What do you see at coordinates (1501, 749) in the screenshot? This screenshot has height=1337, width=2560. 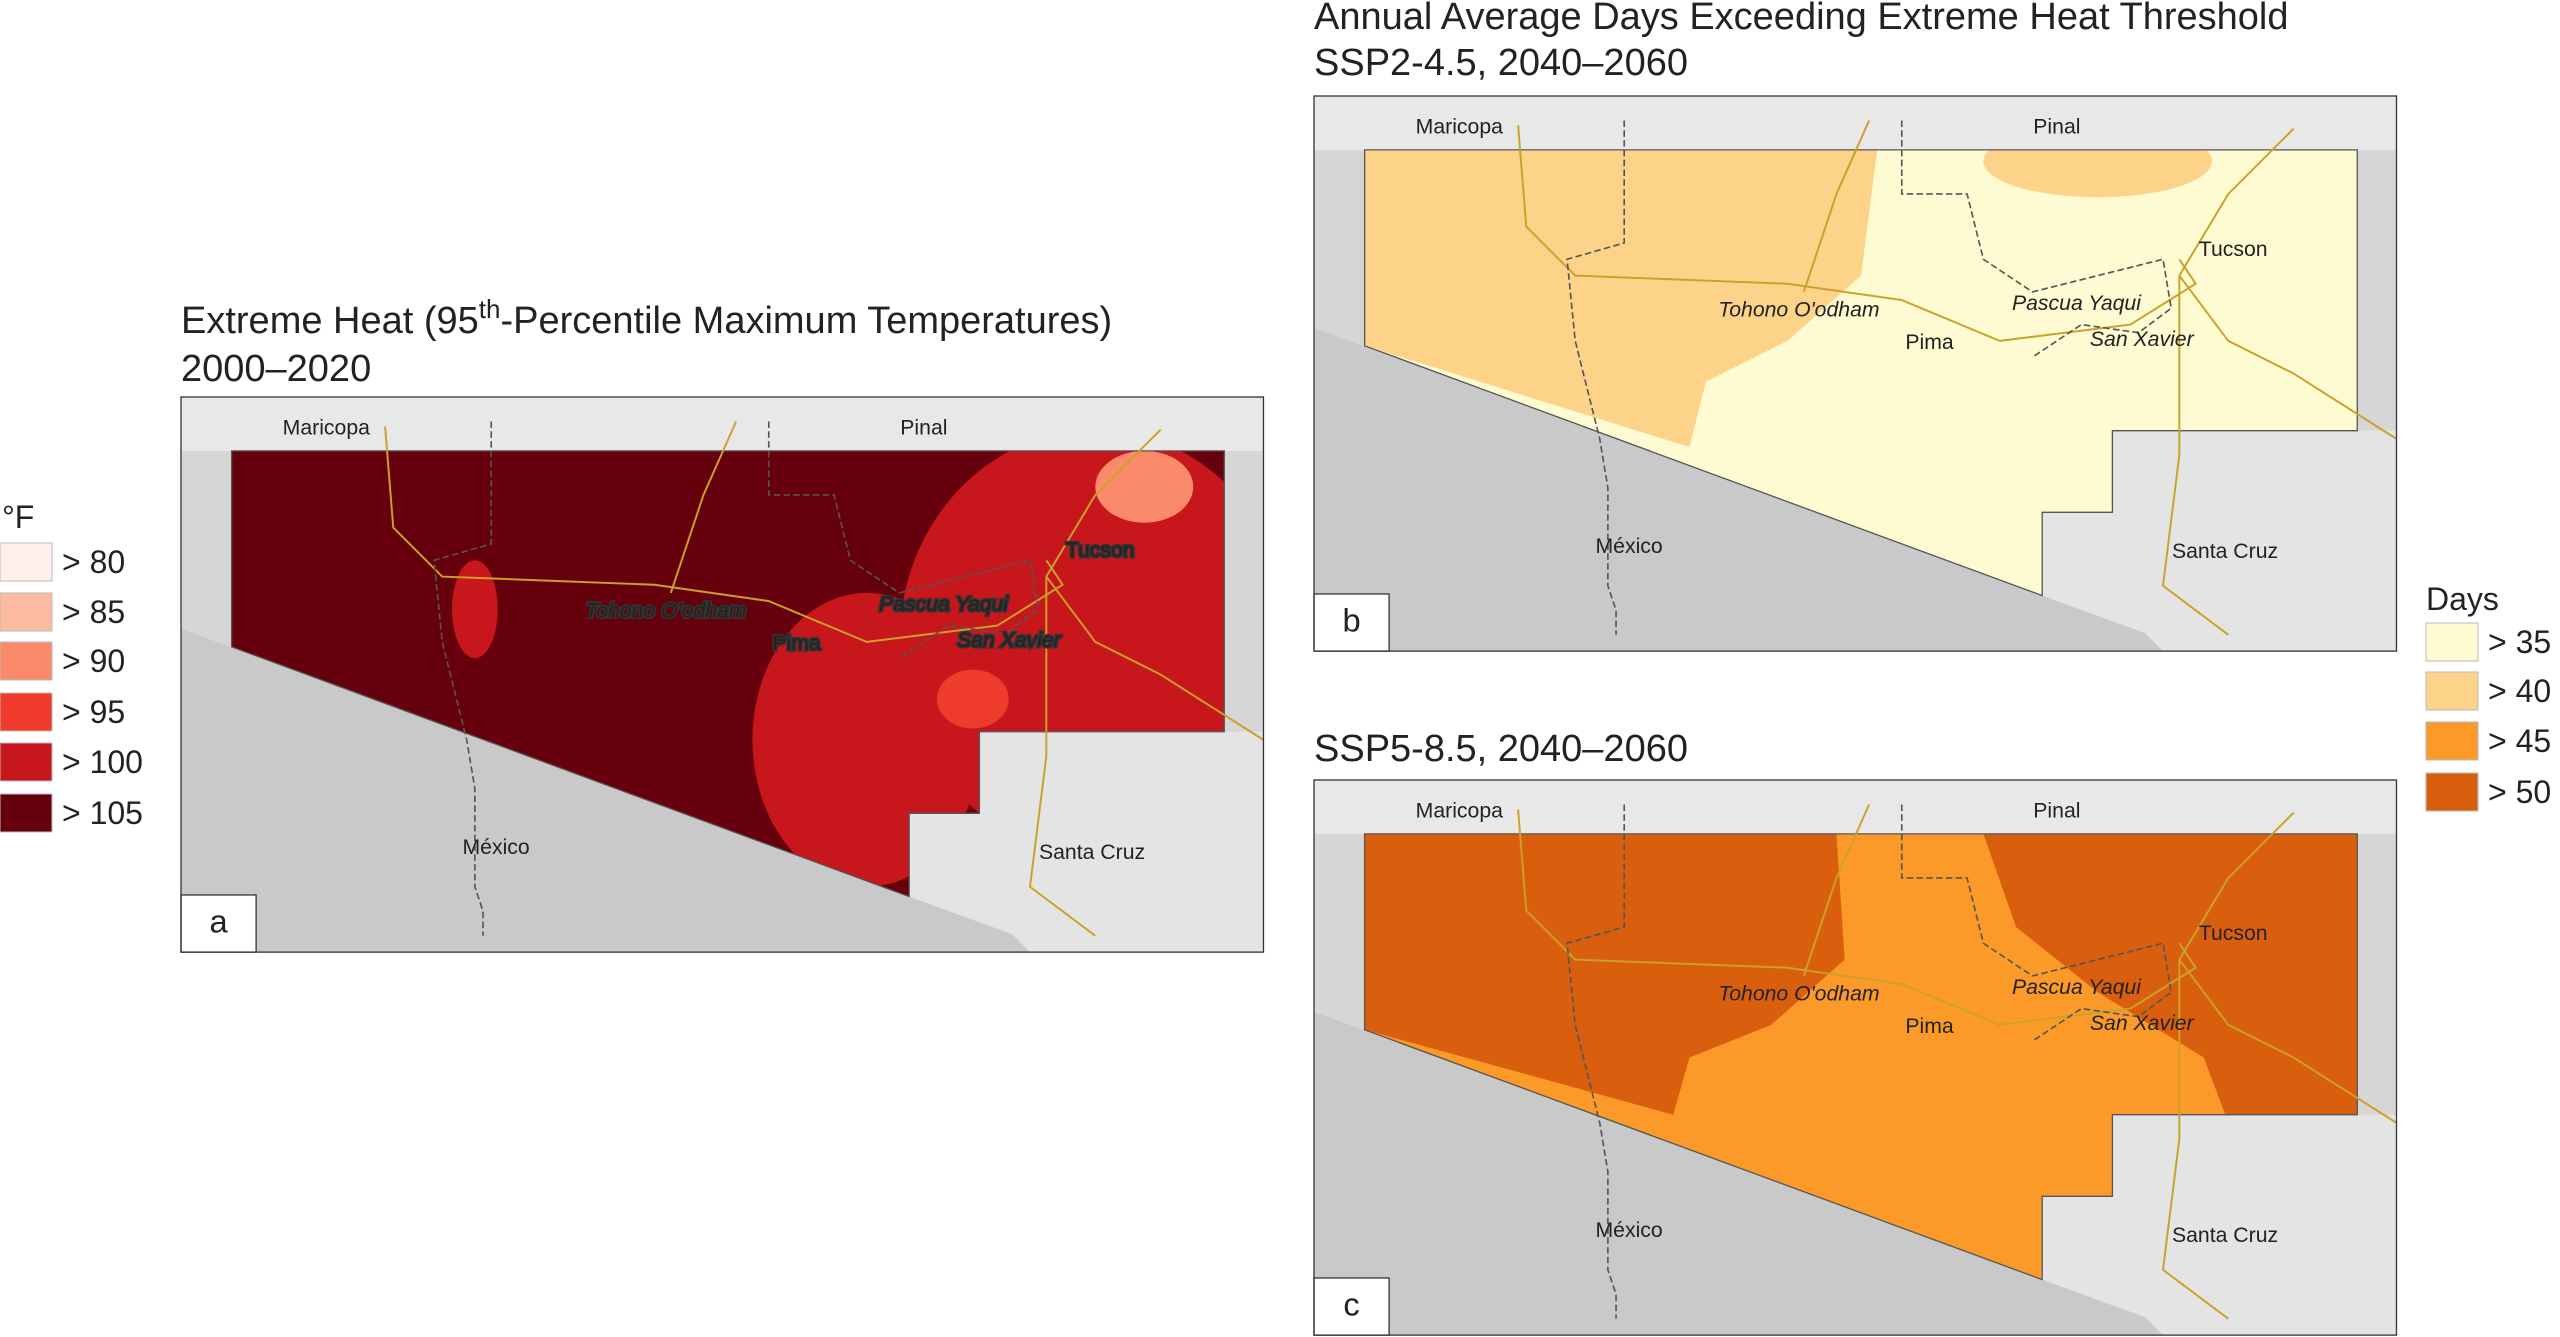 I see `panel-c-subtitle: SSP5-8.5, 2040–2060` at bounding box center [1501, 749].